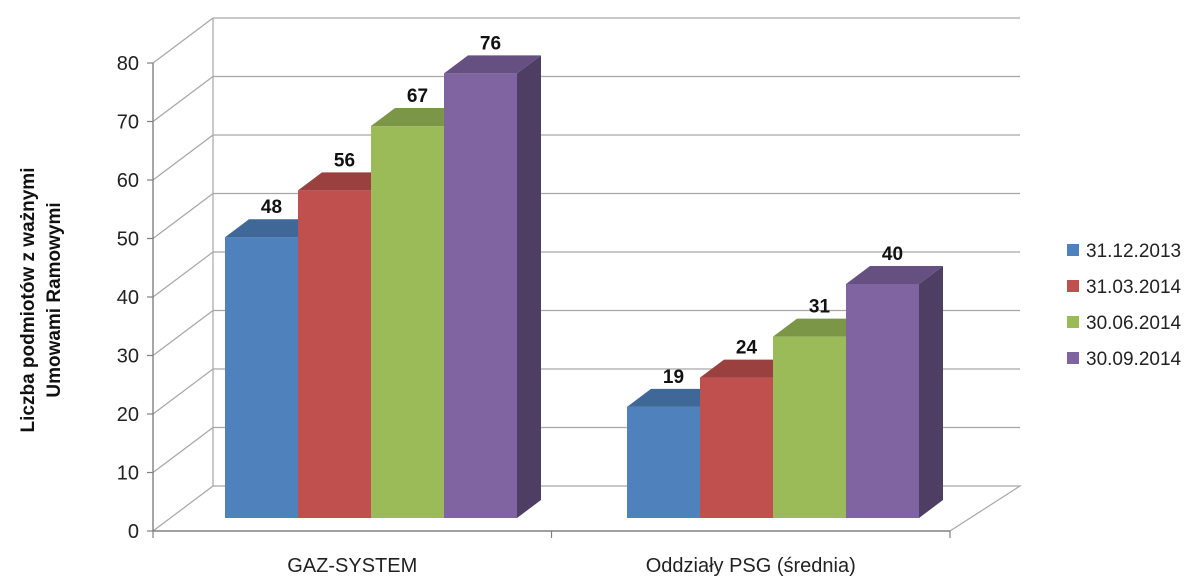  I want to click on data-label: 24, so click(747, 348).